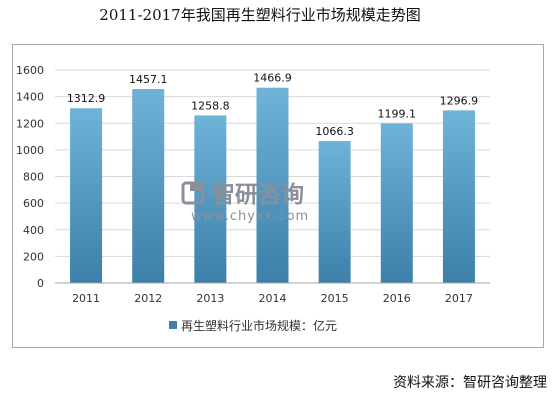 The height and width of the screenshot is (402, 555). Describe the element at coordinates (86, 298) in the screenshot. I see `x-tick-label-2011: 2011` at that location.